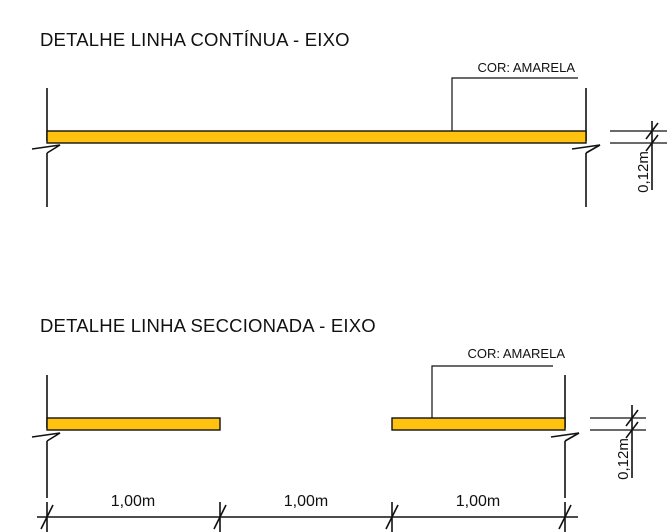 This screenshot has width=667, height=532. I want to click on continuous-width-label: 0,12m, so click(643, 172).